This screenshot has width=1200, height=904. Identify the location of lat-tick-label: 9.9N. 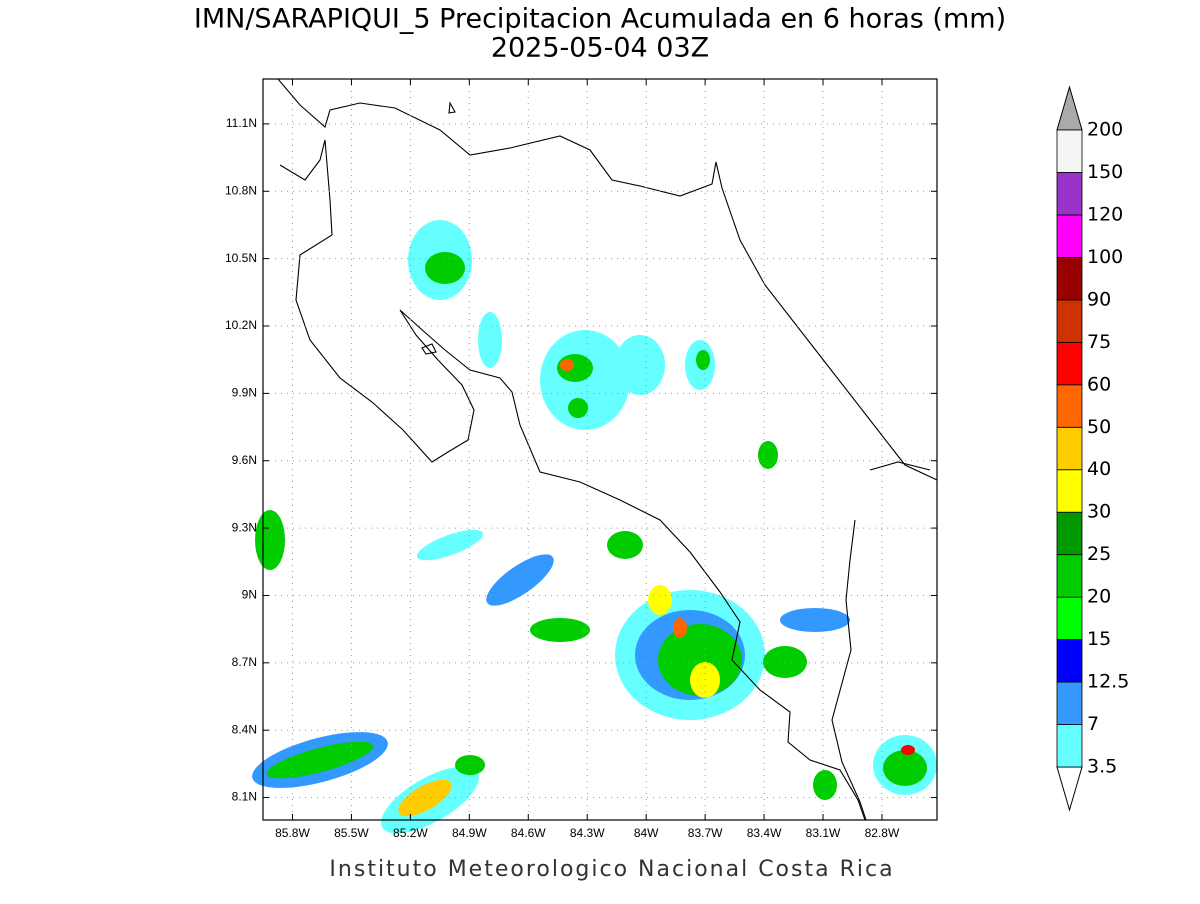
(244, 393).